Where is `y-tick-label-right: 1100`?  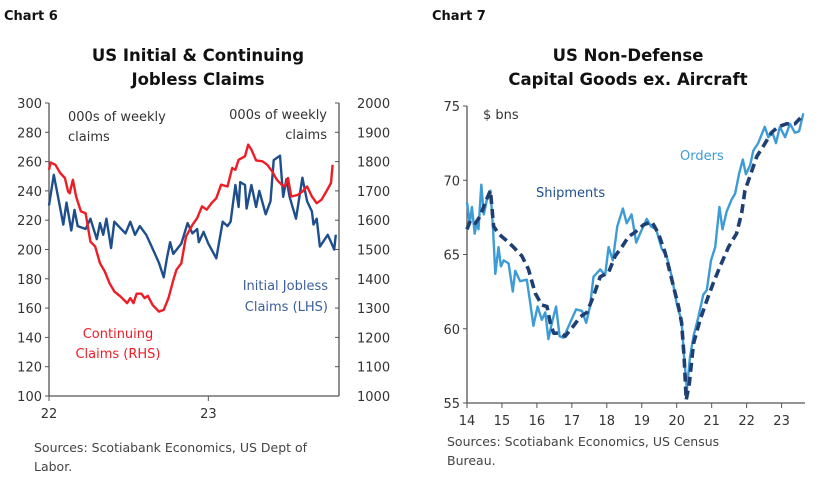
y-tick-label-right: 1100 is located at coordinates (373, 368).